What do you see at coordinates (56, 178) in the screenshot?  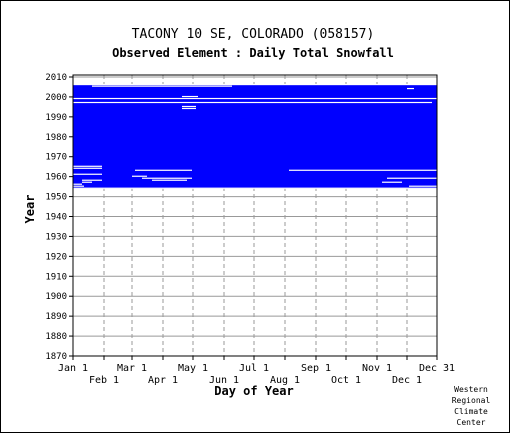 I see `y-tick-label: 1960` at bounding box center [56, 178].